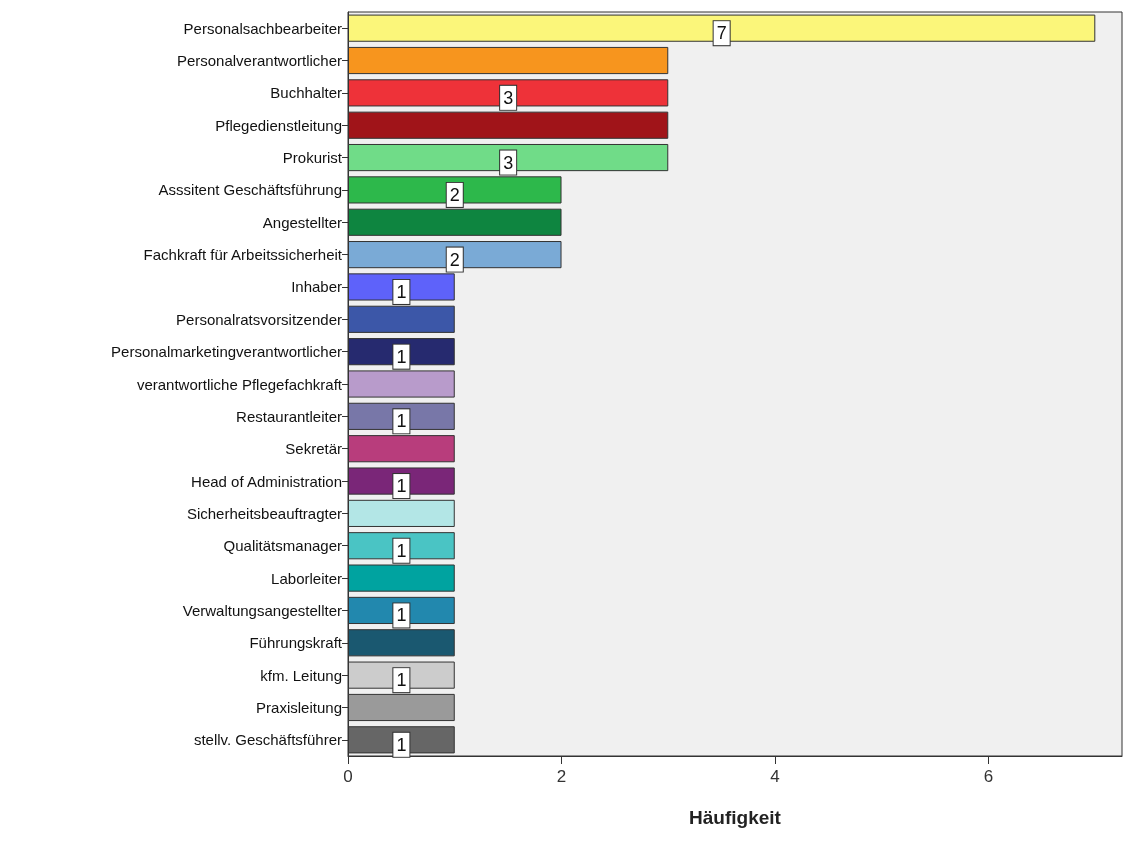  Describe the element at coordinates (262, 610) in the screenshot. I see `y-tick-label: Verwaltungsangestellter` at that location.